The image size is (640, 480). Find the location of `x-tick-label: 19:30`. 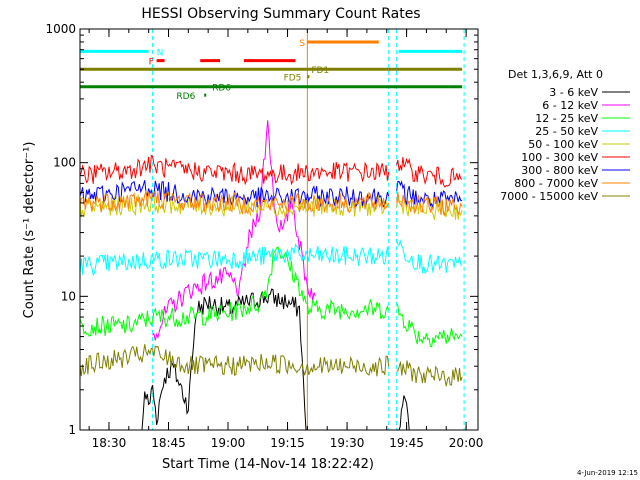

x-tick-label: 19:30 is located at coordinates (347, 443).